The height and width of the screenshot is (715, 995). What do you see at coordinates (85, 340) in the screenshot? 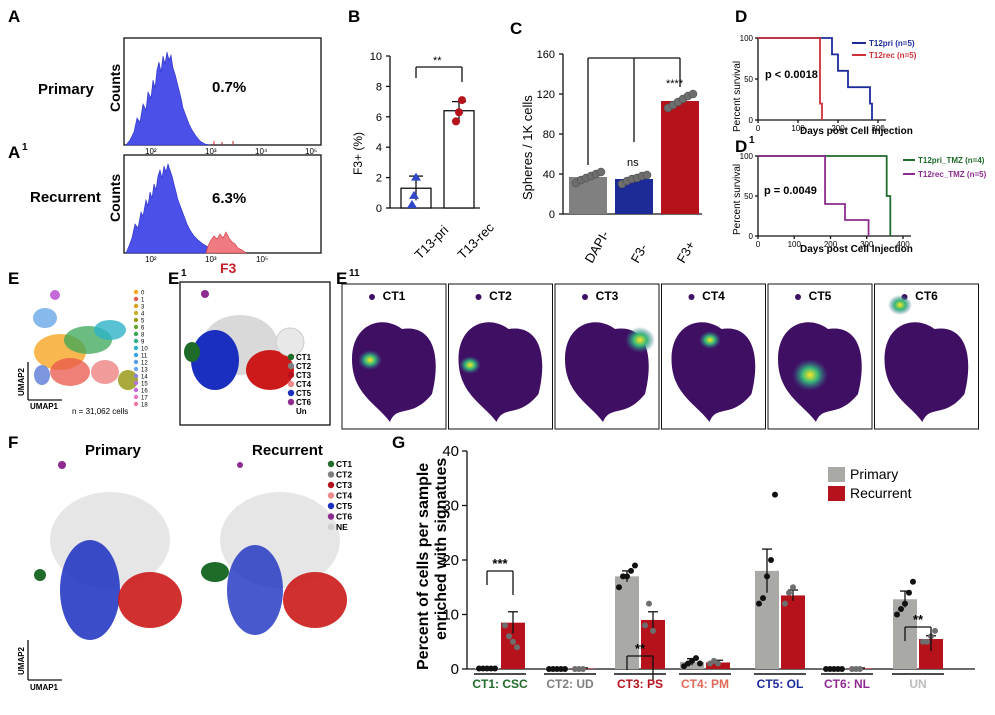
I see `umap-clusters` at bounding box center [85, 340].